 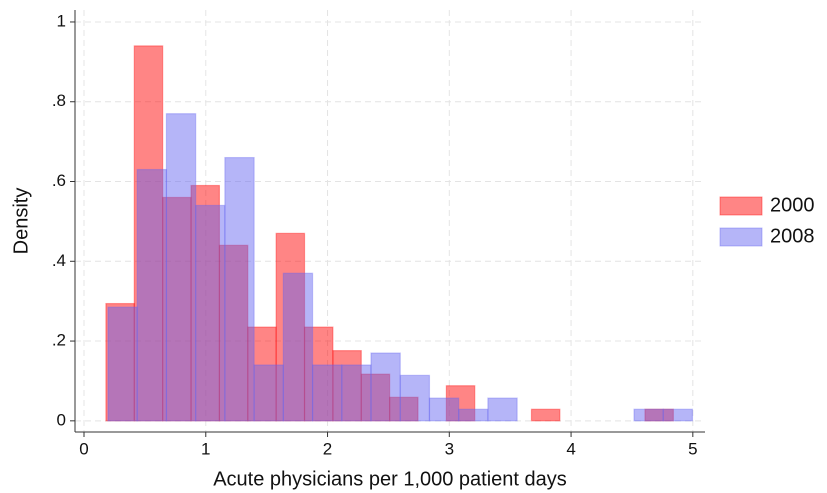 What do you see at coordinates (61, 419) in the screenshot?
I see `y-tick-label: 0` at bounding box center [61, 419].